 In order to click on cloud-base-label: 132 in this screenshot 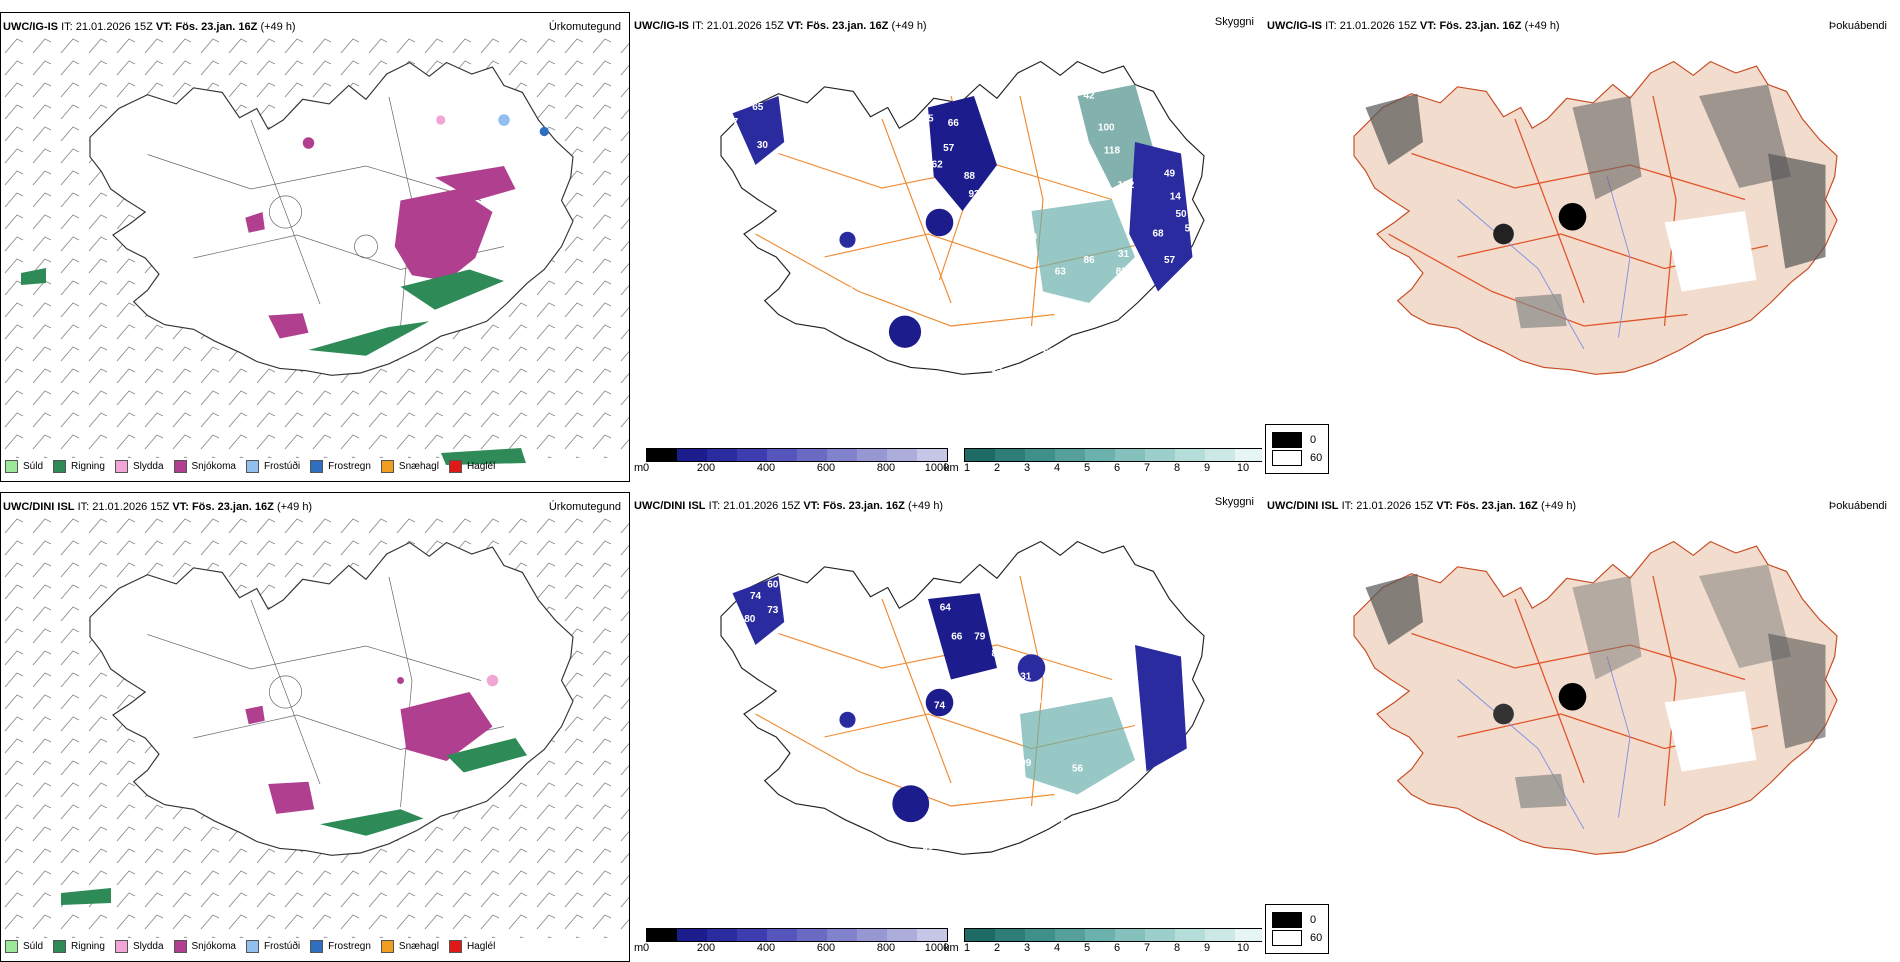, I will do `click(1125, 185)`.